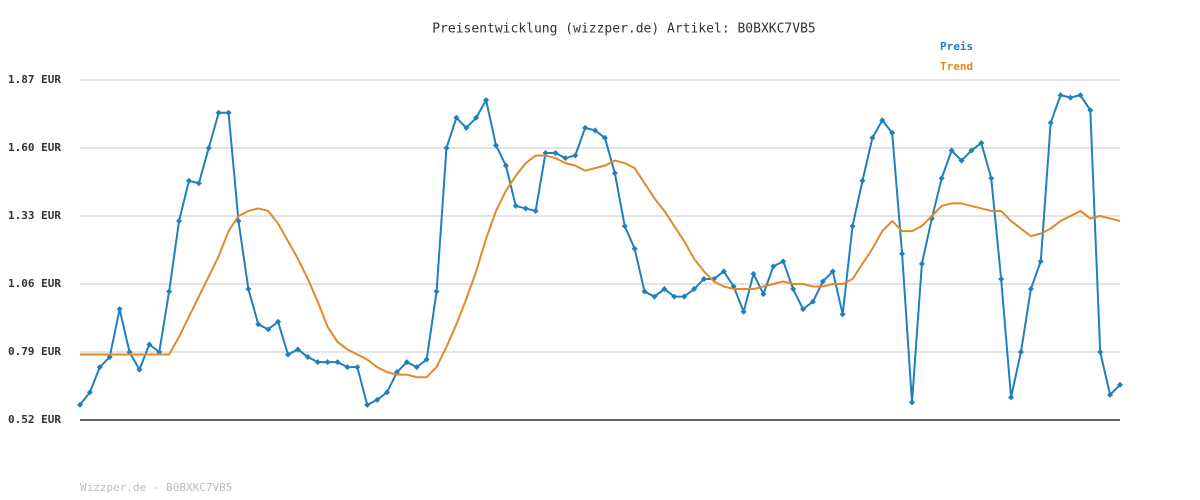  I want to click on footer: Wizzper.de - B0BXKC7VB5, so click(156, 487).